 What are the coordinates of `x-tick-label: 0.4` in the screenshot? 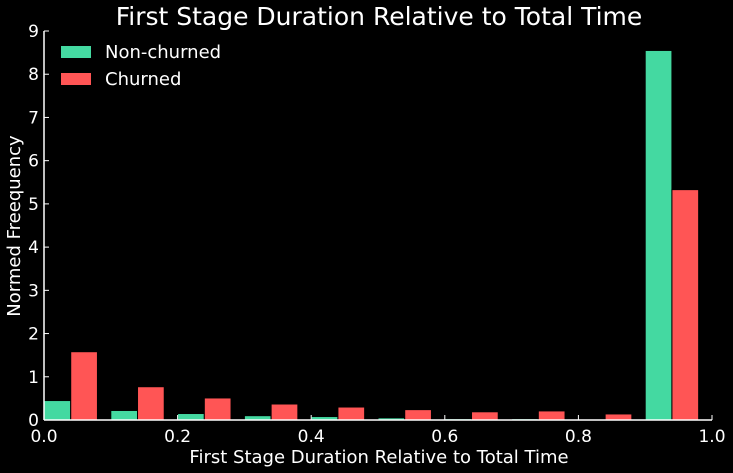 It's located at (311, 437).